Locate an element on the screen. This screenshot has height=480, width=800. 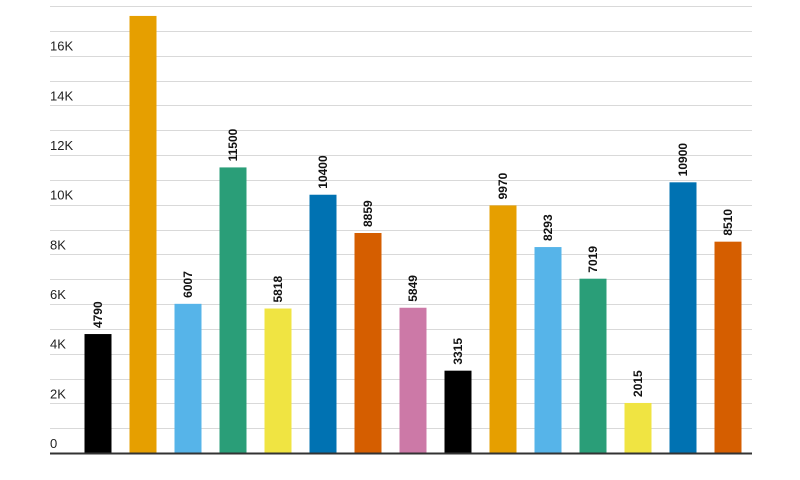
data-label: 5818 is located at coordinates (278, 288).